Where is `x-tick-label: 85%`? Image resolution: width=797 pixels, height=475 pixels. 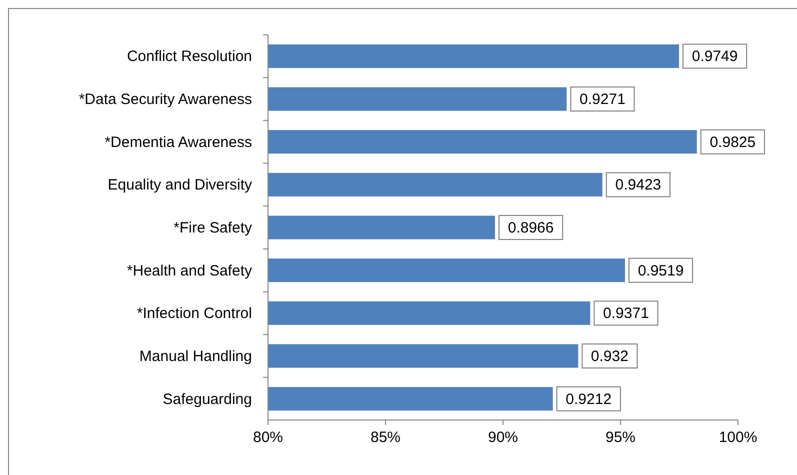
x-tick-label: 85% is located at coordinates (385, 437).